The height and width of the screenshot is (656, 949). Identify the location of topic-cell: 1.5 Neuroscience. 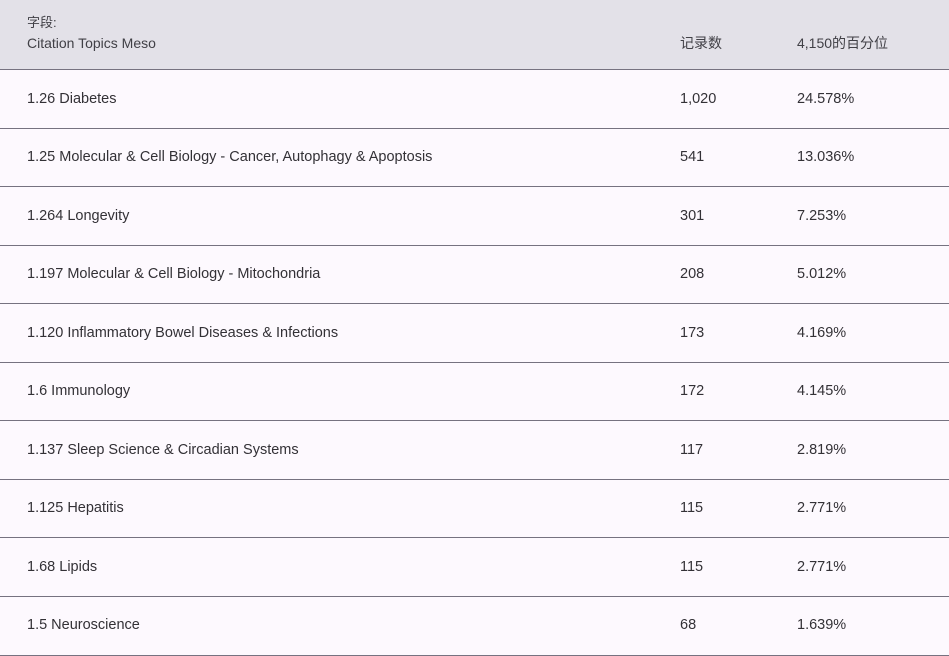
(83, 625).